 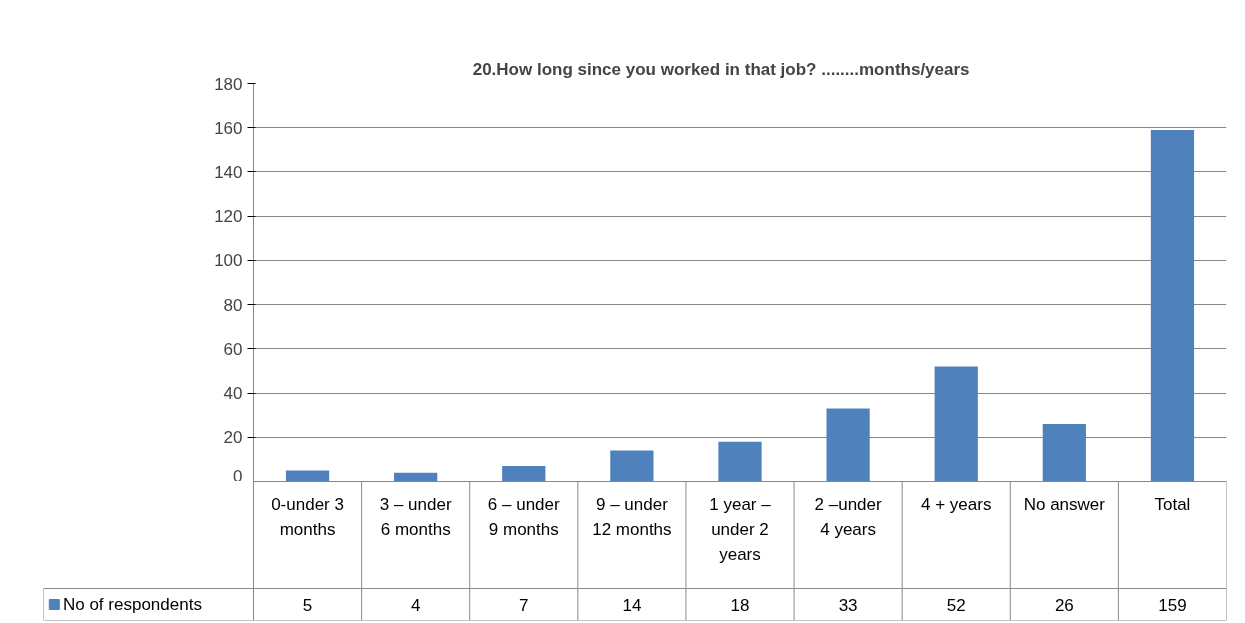 I want to click on y-tick-label: 80, so click(x=233, y=305).